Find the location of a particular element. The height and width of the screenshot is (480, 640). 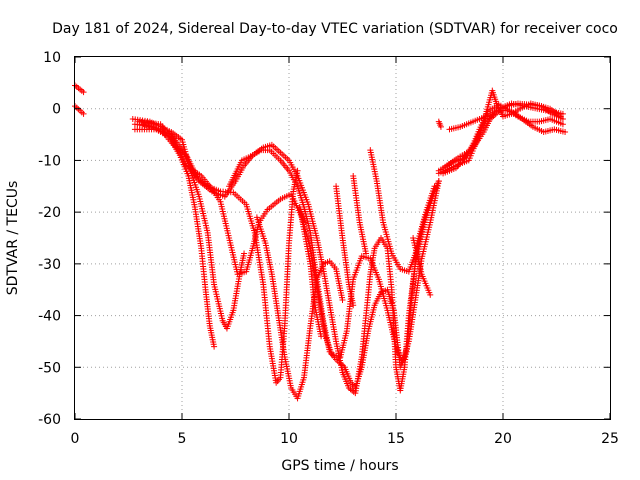

y-tick-label: -30 is located at coordinates (49, 265).